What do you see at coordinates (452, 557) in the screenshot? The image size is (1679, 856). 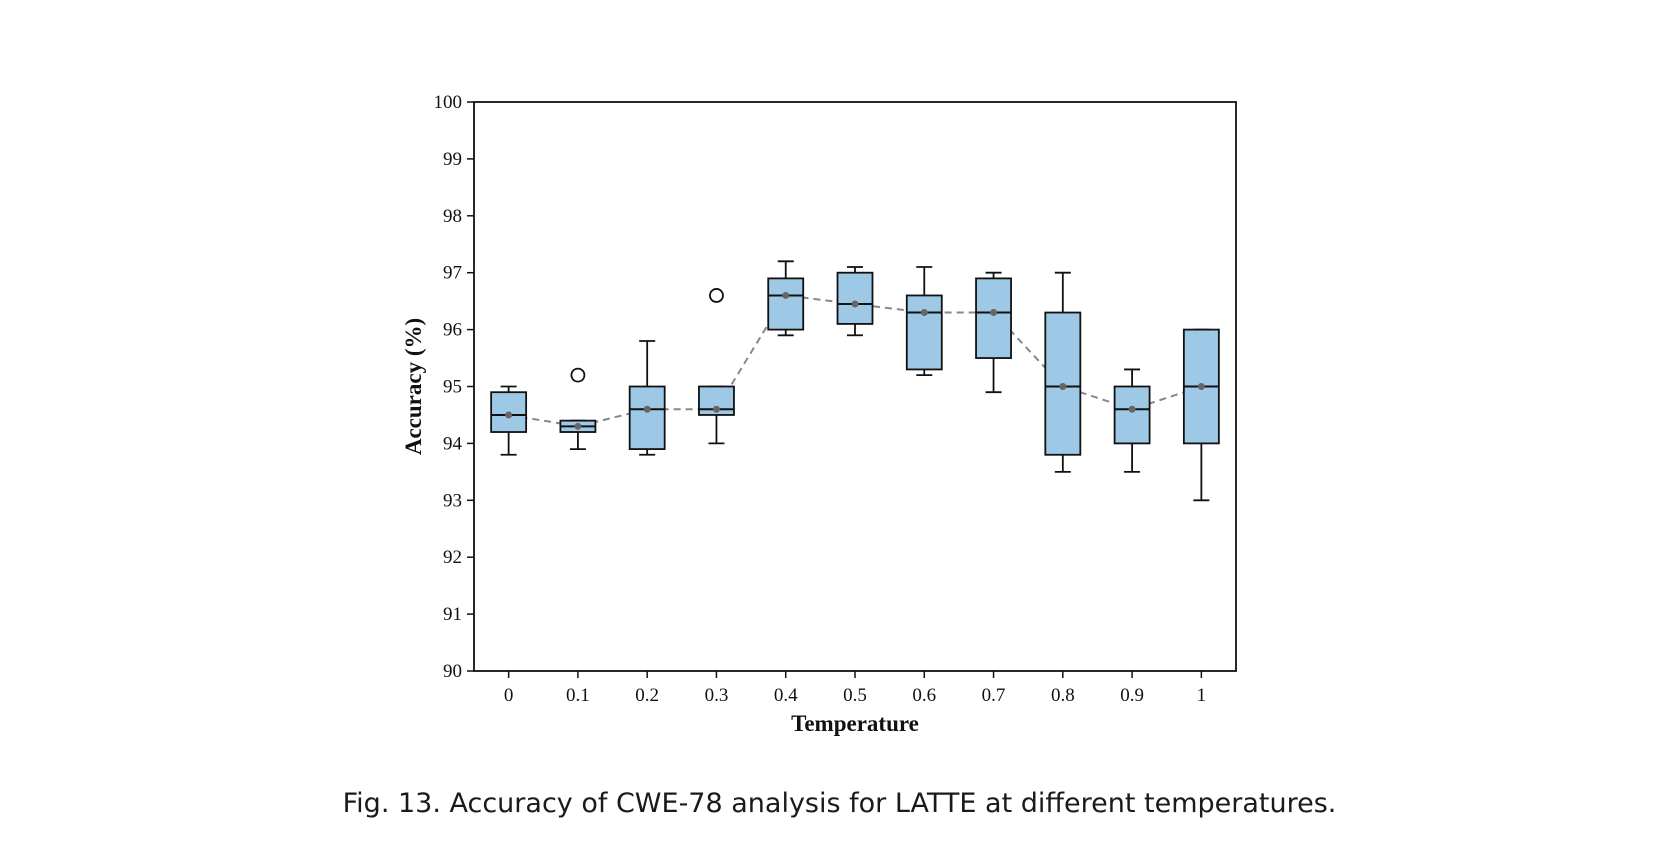 I see `y-tick-label: 92` at bounding box center [452, 557].